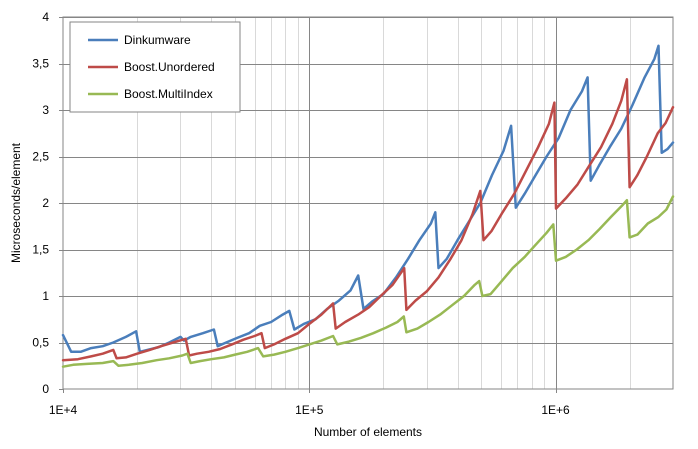 The height and width of the screenshot is (449, 698). What do you see at coordinates (40, 157) in the screenshot?
I see `y-tick-label: 2,5` at bounding box center [40, 157].